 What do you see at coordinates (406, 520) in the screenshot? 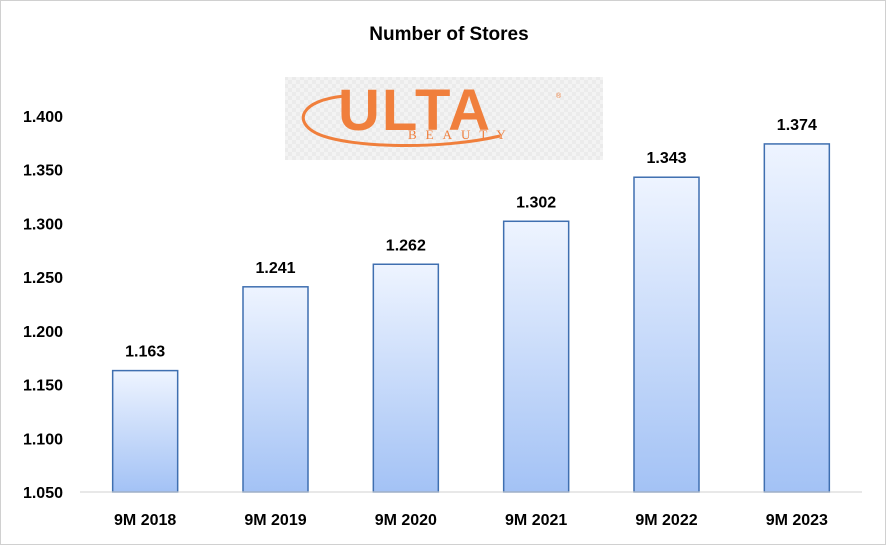
I see `x-tick-label: 9M 2020` at bounding box center [406, 520].